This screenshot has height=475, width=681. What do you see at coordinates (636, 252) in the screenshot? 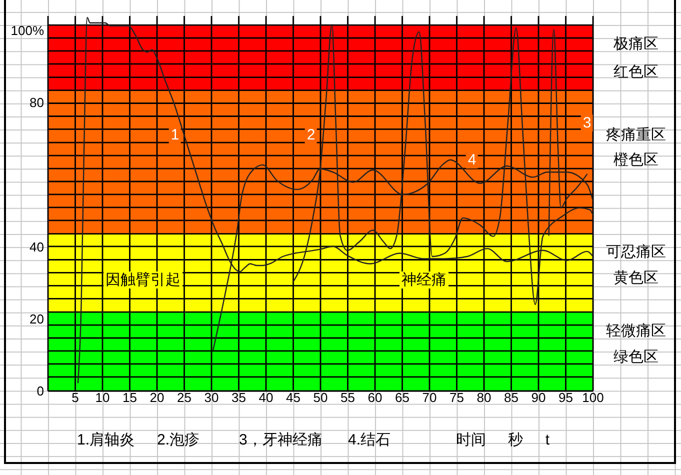
I see `band-label: 可忍痛区` at bounding box center [636, 252].